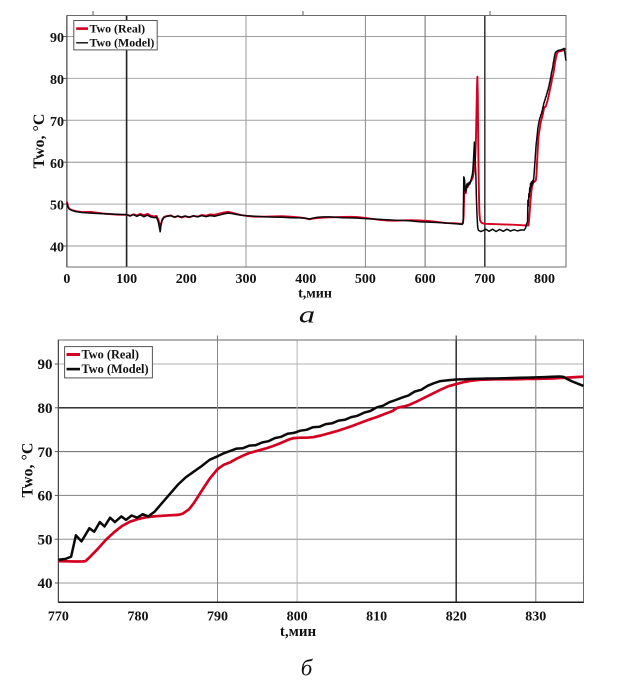 This screenshot has height=682, width=627. Describe the element at coordinates (66, 279) in the screenshot. I see `svg-text: 0` at that location.